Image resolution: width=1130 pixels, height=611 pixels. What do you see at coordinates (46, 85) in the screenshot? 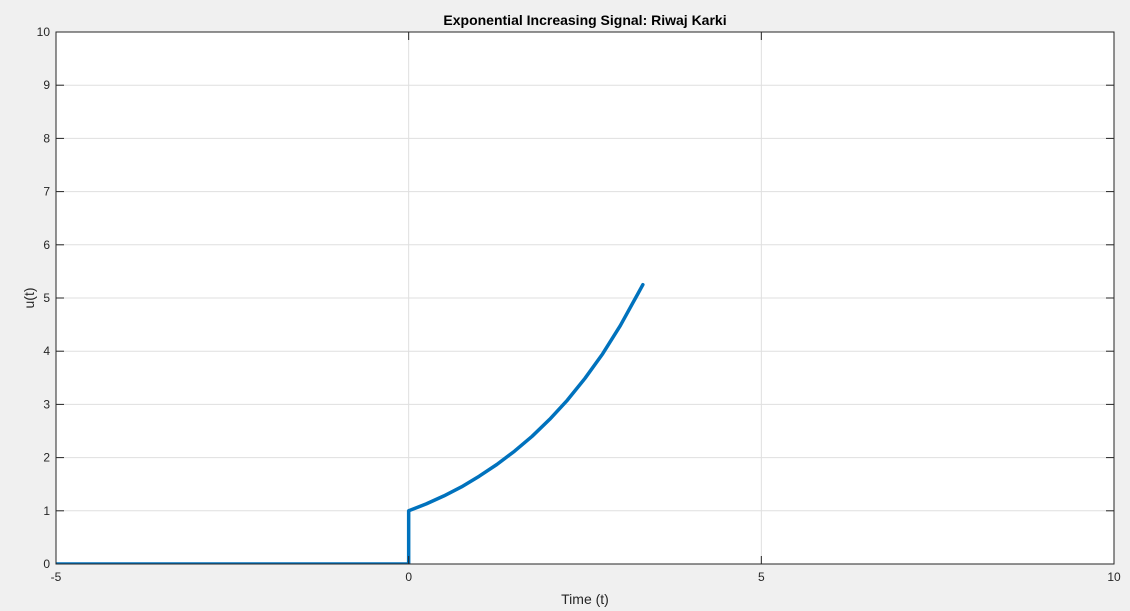
I see `y-tick-label: 9` at bounding box center [46, 85].